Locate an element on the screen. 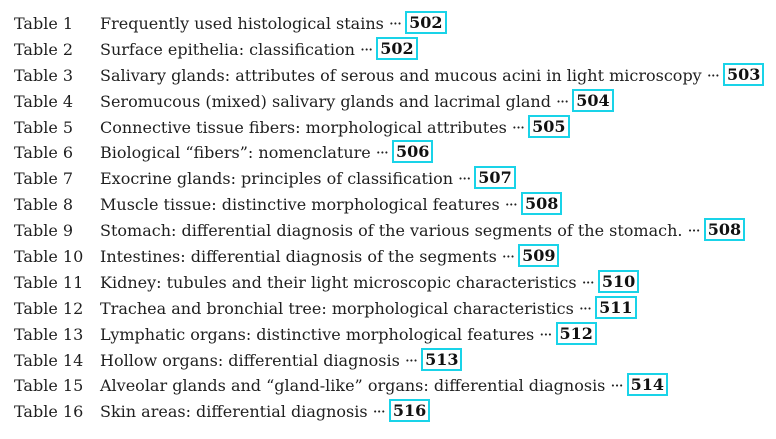 Image resolution: width=776 pixels, height=439 pixels. table-entry: Biological “fibers”: nomenclature ··· 506 is located at coordinates (267, 153).